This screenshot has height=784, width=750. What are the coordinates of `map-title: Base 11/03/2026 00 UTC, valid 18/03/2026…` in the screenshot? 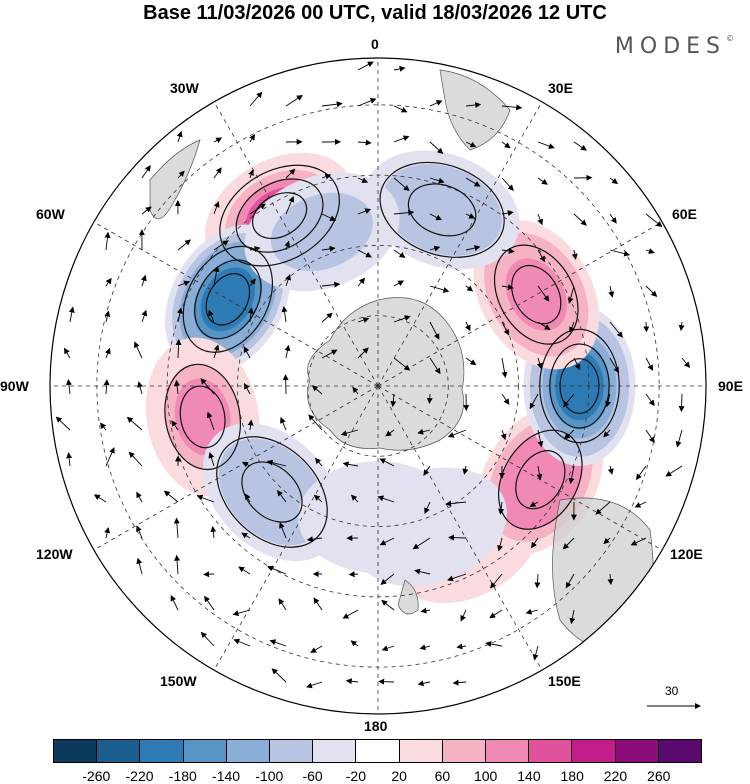 It's located at (375, 13).